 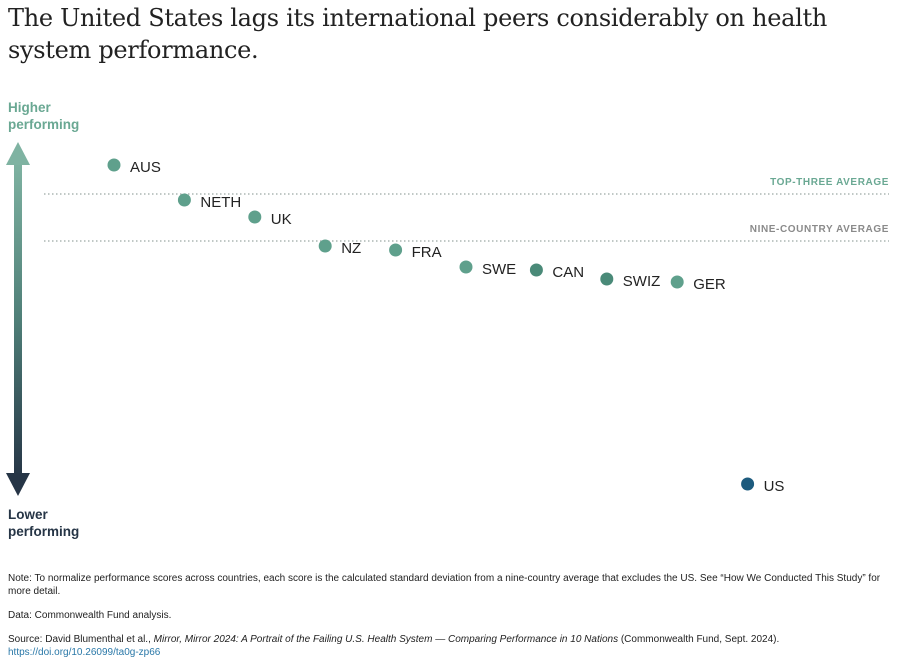 What do you see at coordinates (281, 219) in the screenshot?
I see `data-label-uk: UK` at bounding box center [281, 219].